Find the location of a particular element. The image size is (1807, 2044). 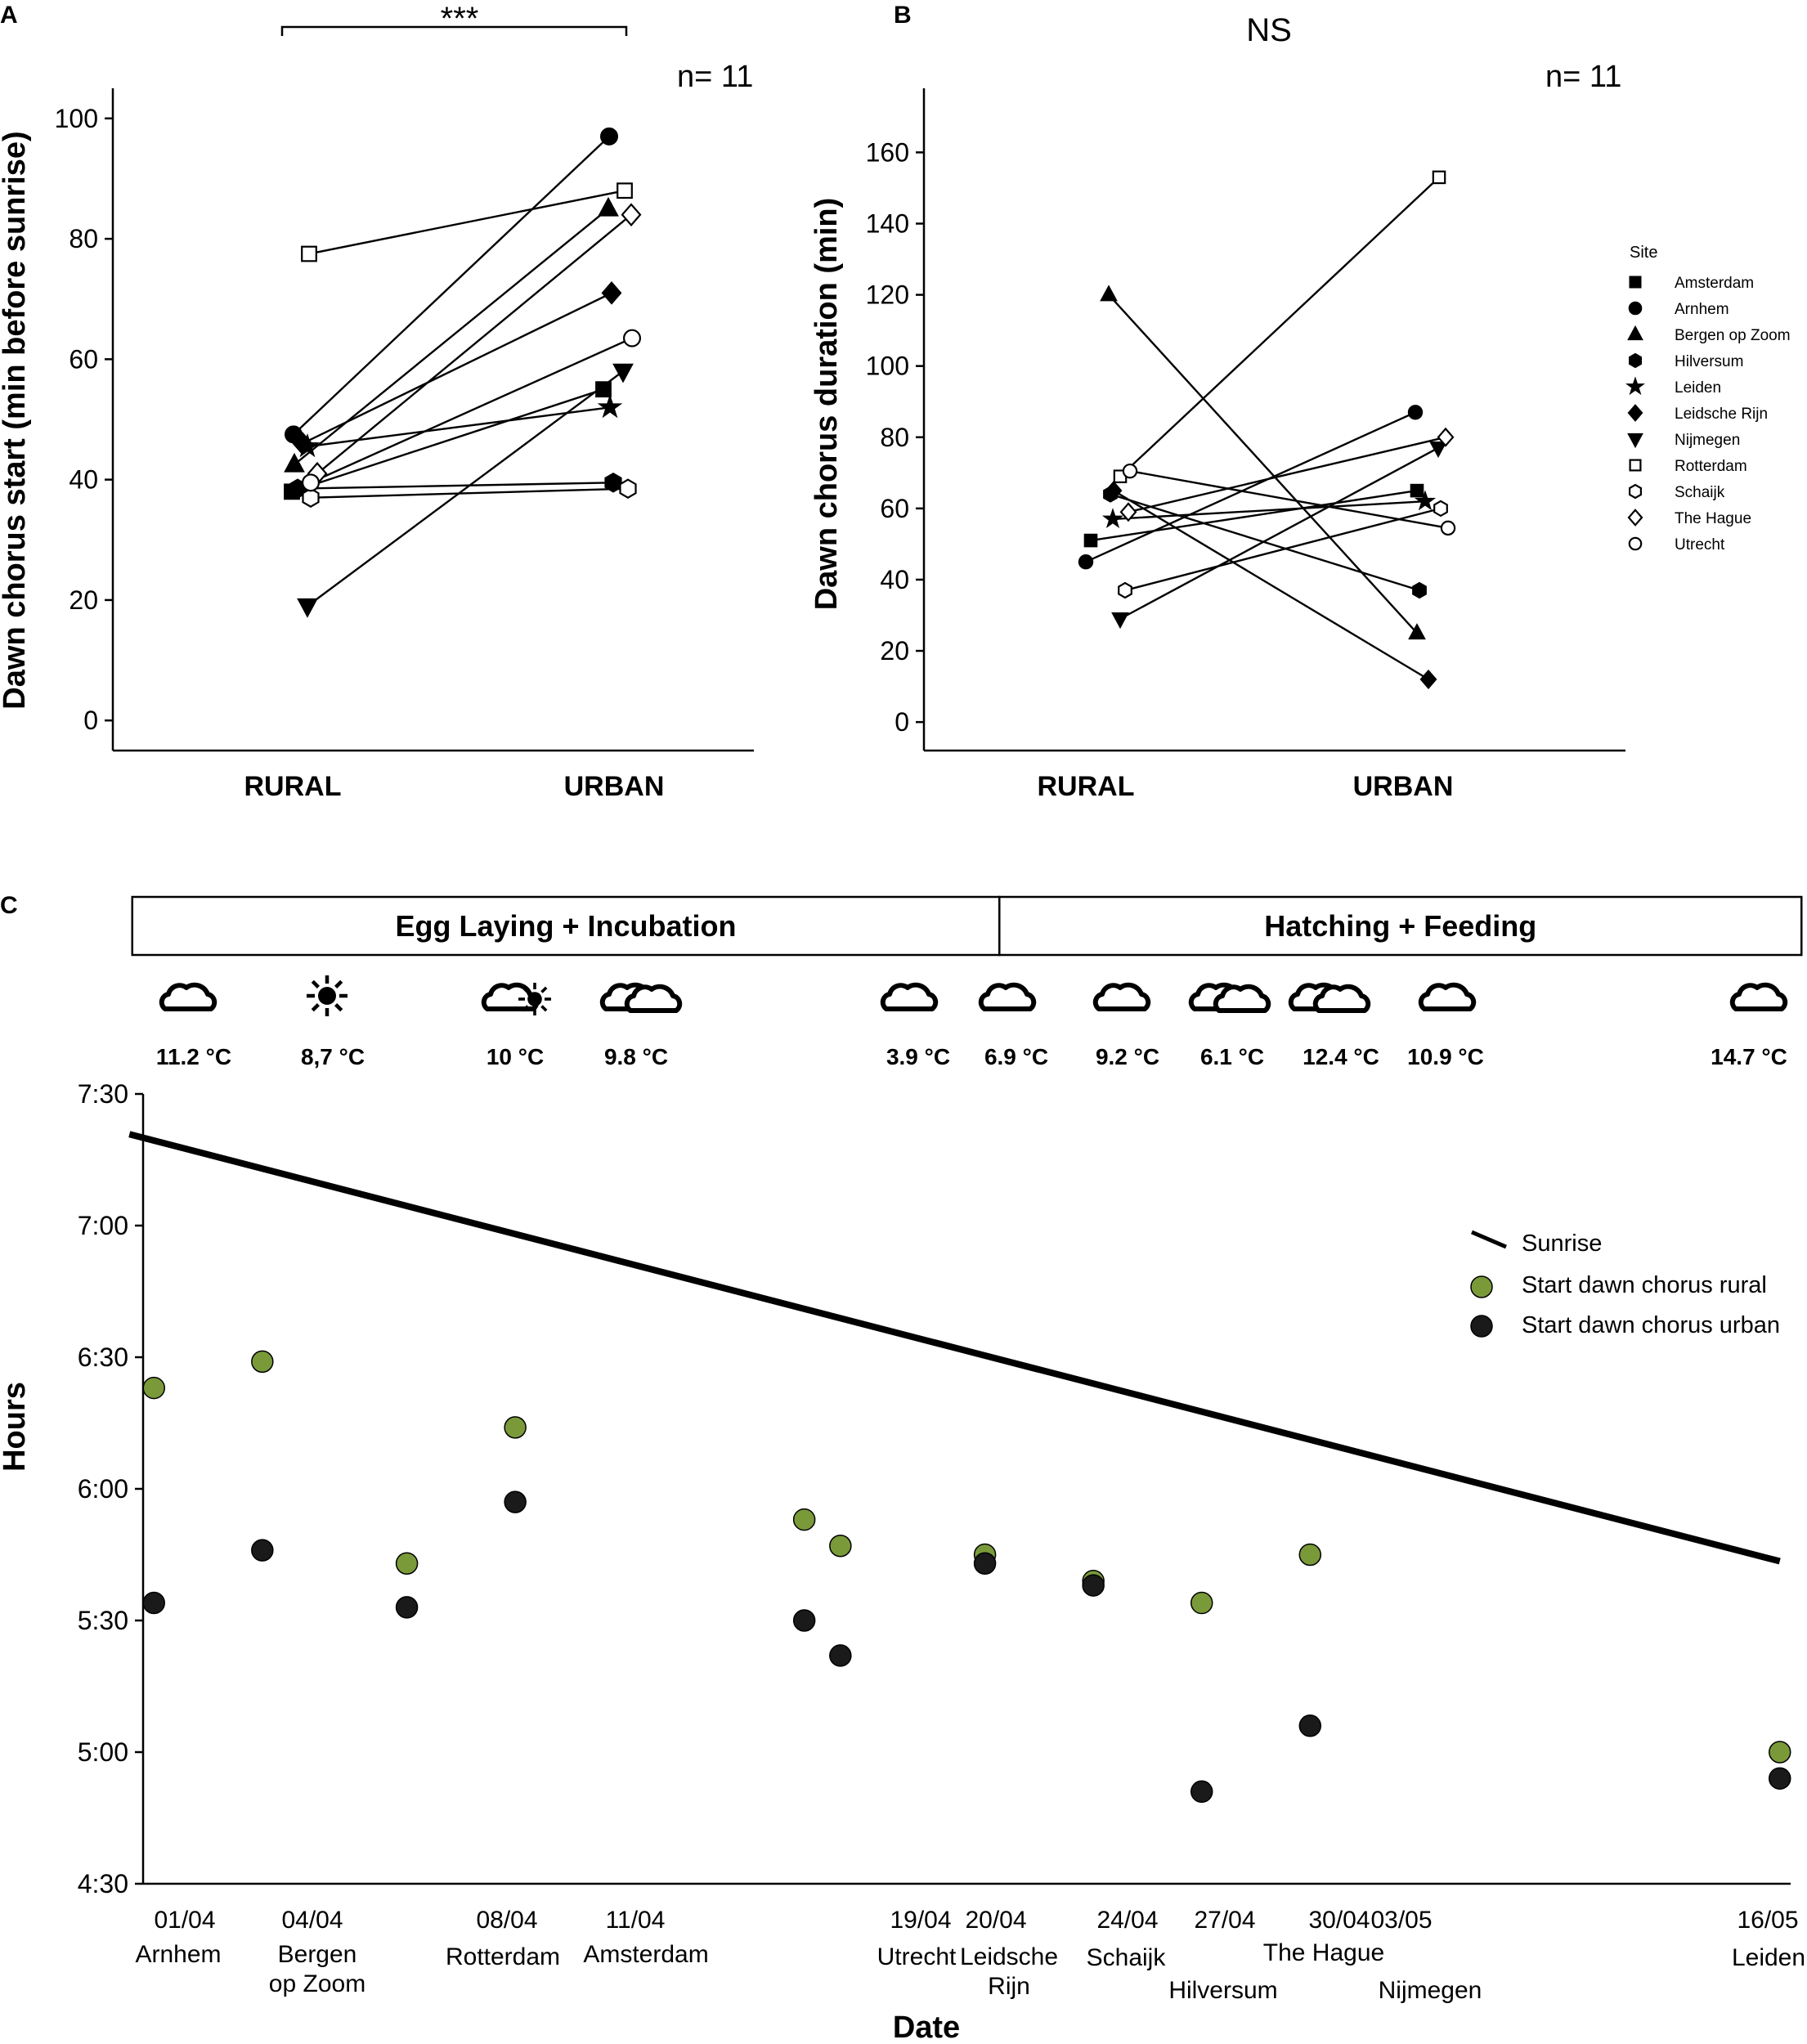

panel-a-markers is located at coordinates (463, 373).